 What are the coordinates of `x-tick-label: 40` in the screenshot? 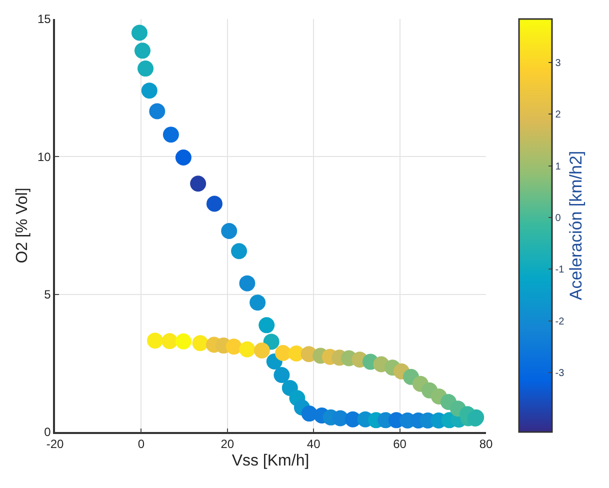 It's located at (313, 444).